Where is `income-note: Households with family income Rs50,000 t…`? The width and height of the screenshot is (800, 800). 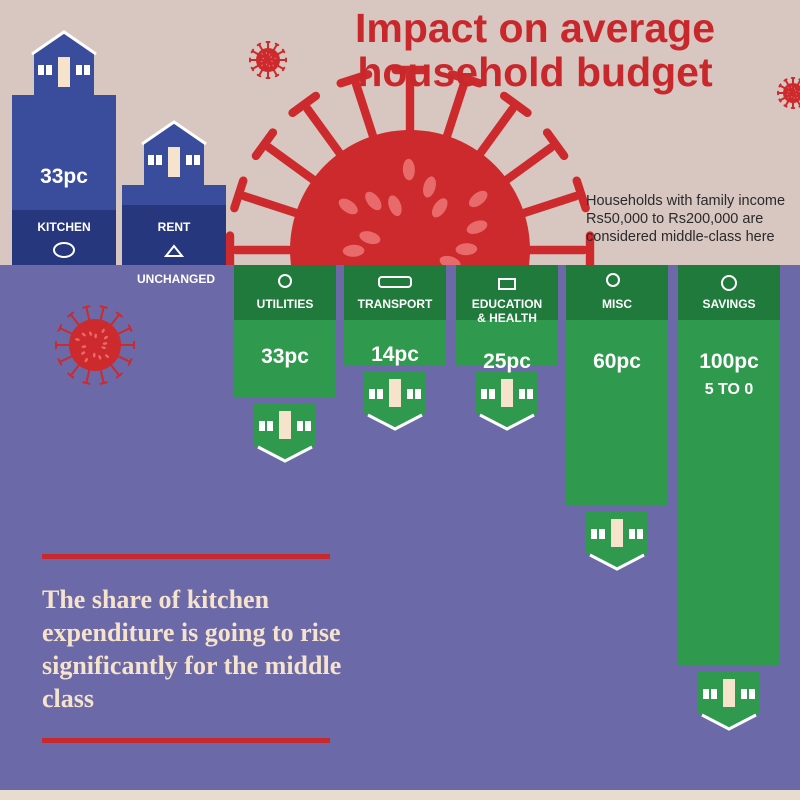 income-note: Households with family income Rs50,000 t… is located at coordinates (693, 219).